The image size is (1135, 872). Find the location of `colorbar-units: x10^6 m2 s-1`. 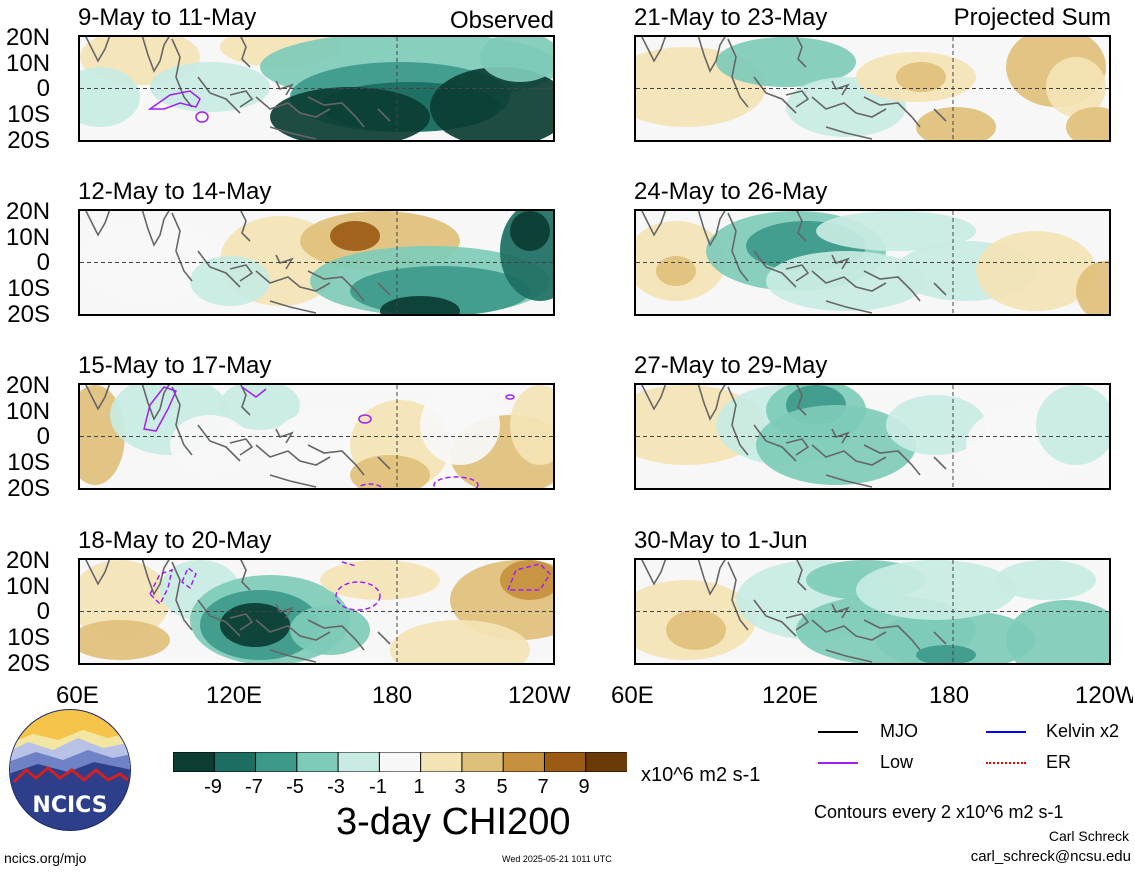

colorbar-units: x10^6 m2 s-1 is located at coordinates (701, 775).